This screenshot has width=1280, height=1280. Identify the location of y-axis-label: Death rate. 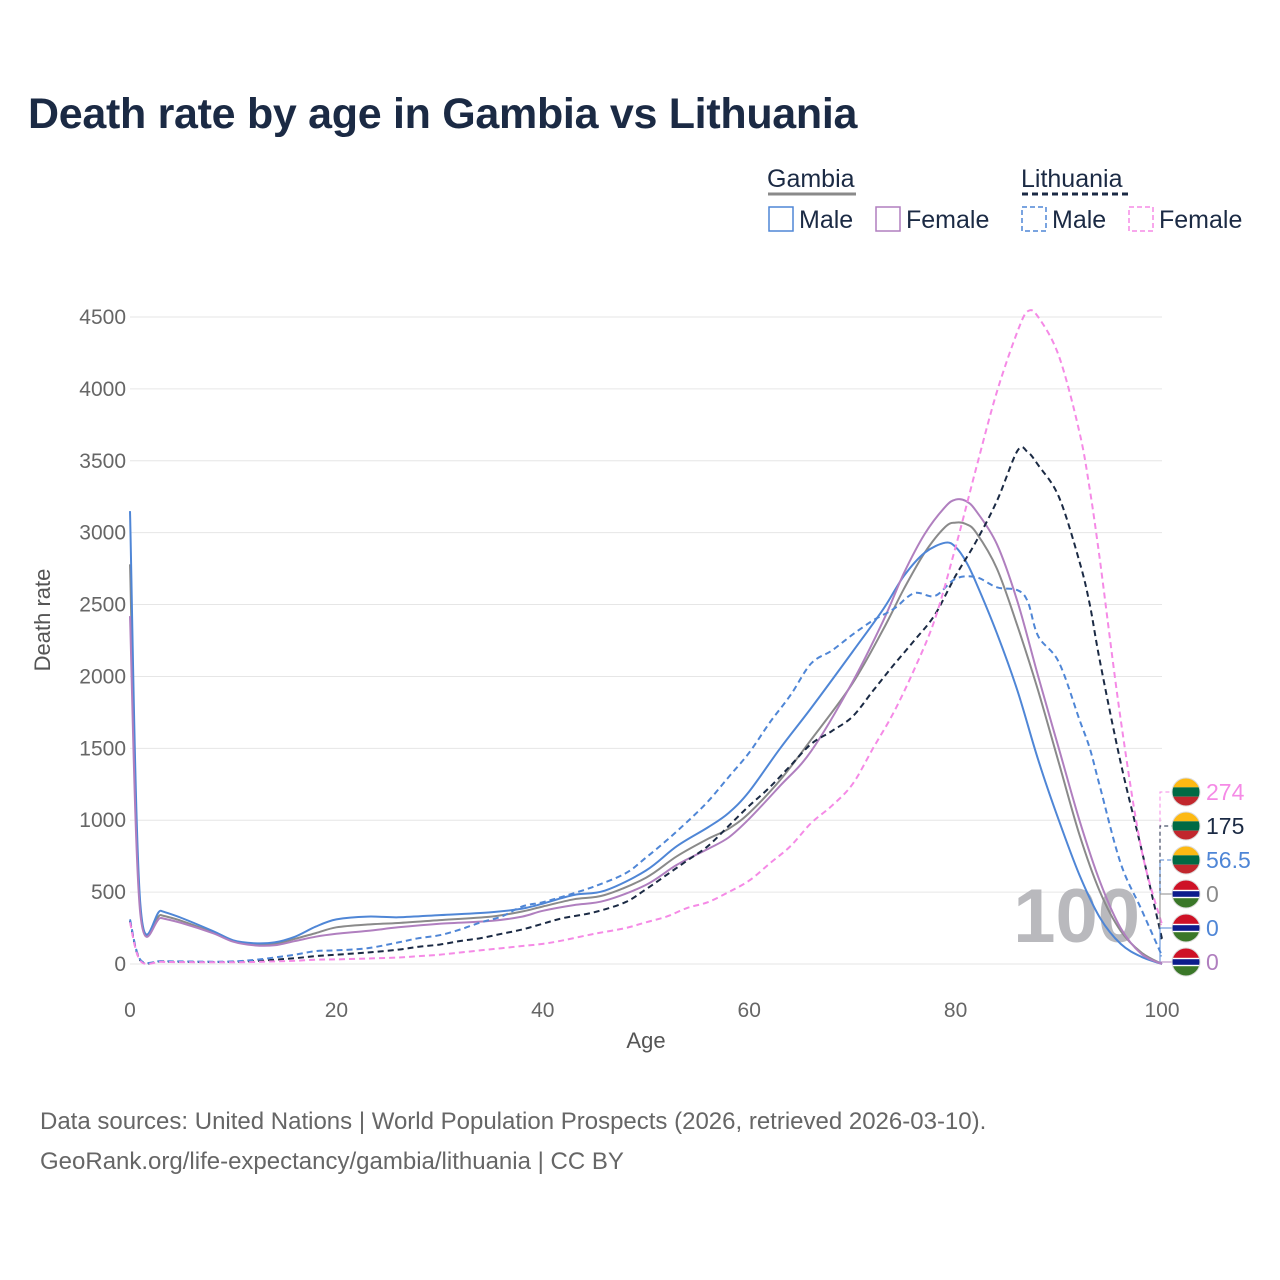
(42, 620).